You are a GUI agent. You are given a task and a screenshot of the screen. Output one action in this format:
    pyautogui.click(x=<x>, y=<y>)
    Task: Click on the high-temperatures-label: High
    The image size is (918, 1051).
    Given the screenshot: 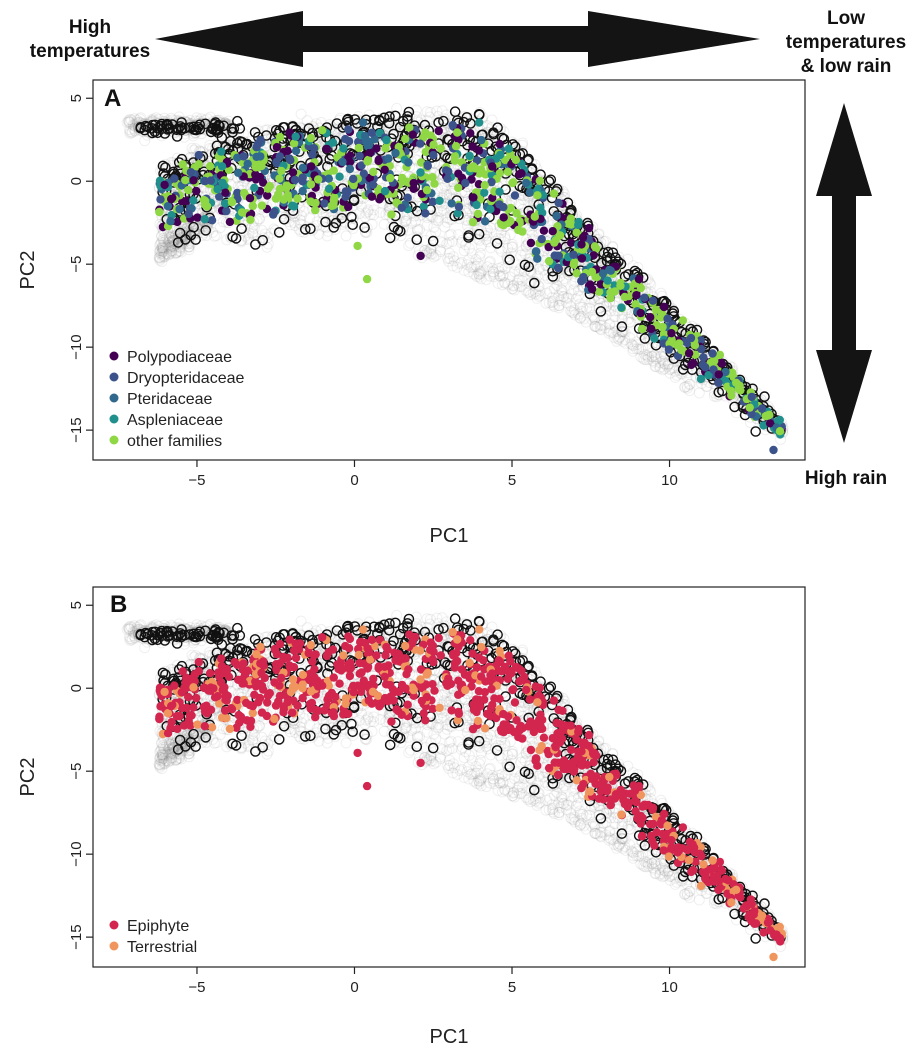 What is the action you would take?
    pyautogui.click(x=90, y=27)
    